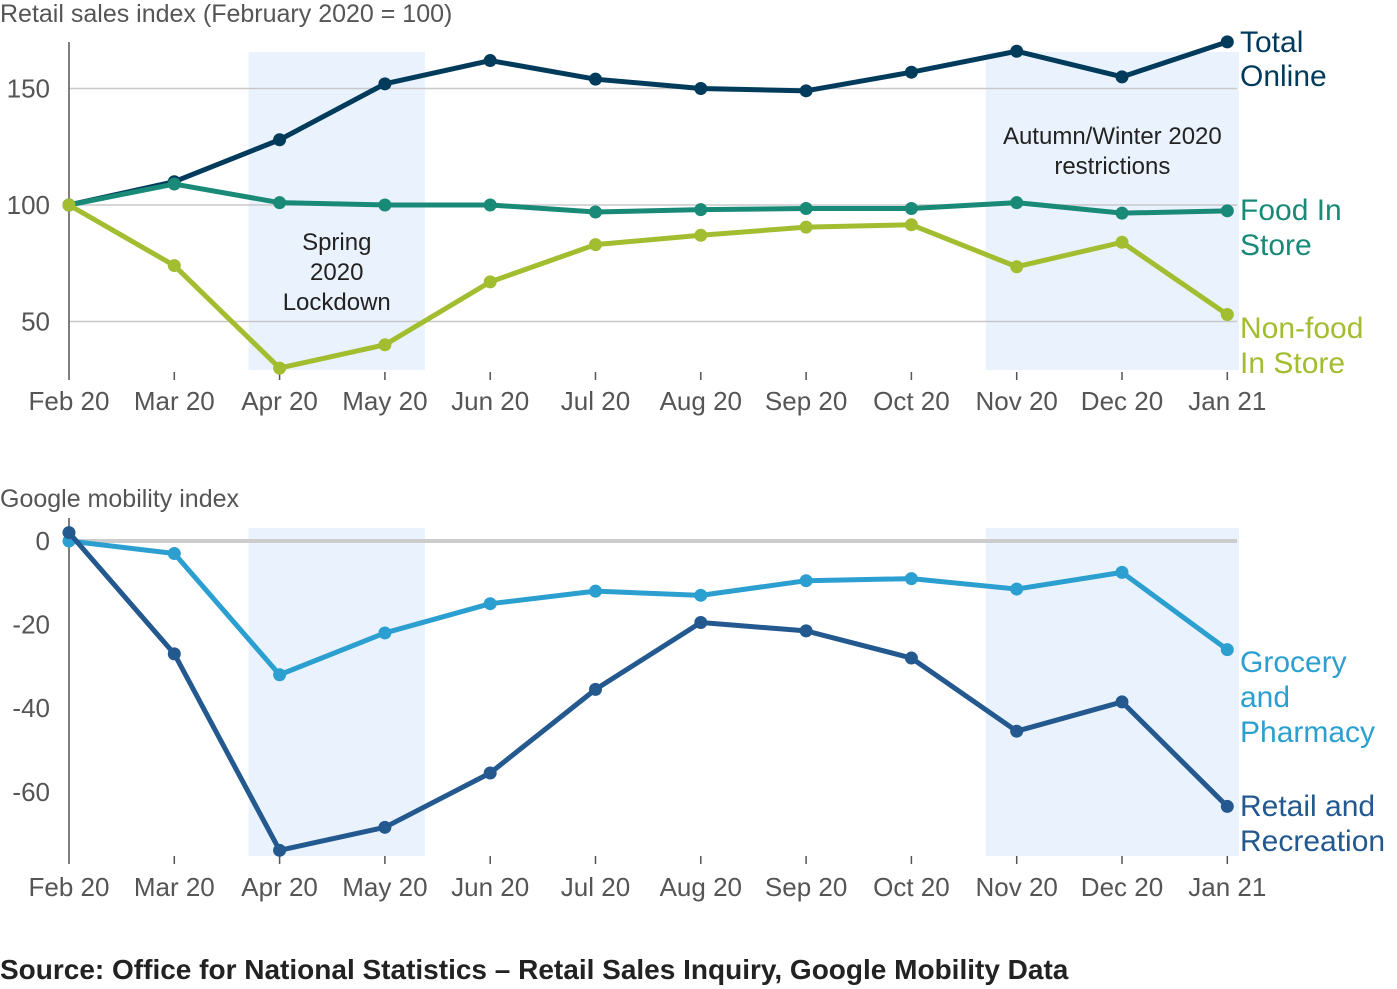 This screenshot has width=1397, height=989. What do you see at coordinates (336, 242) in the screenshot?
I see `shaded-period-label: Spring` at bounding box center [336, 242].